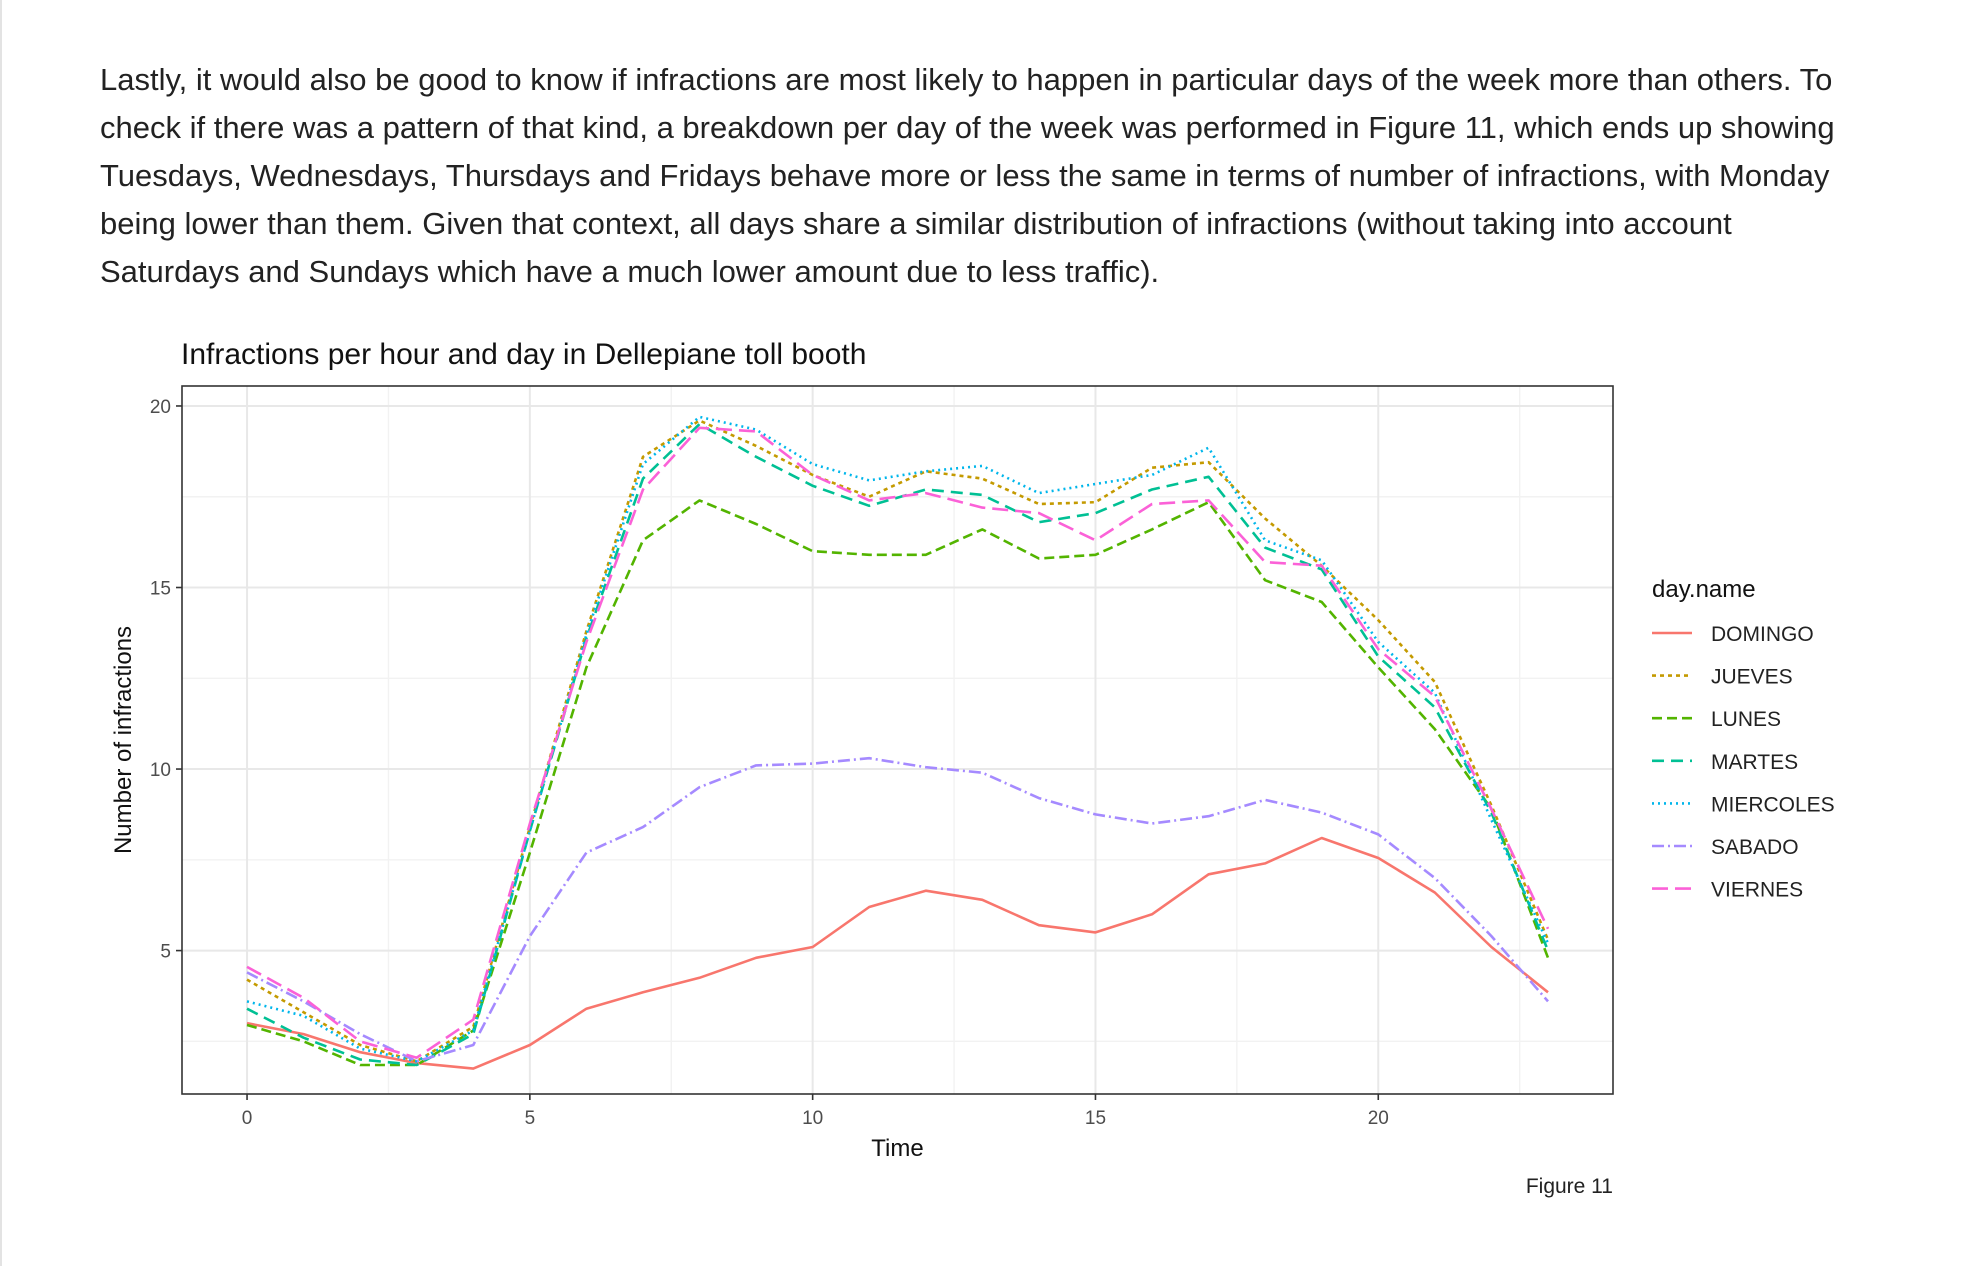 The image size is (1962, 1266). What do you see at coordinates (897, 1148) in the screenshot?
I see `x-axis-title: Time` at bounding box center [897, 1148].